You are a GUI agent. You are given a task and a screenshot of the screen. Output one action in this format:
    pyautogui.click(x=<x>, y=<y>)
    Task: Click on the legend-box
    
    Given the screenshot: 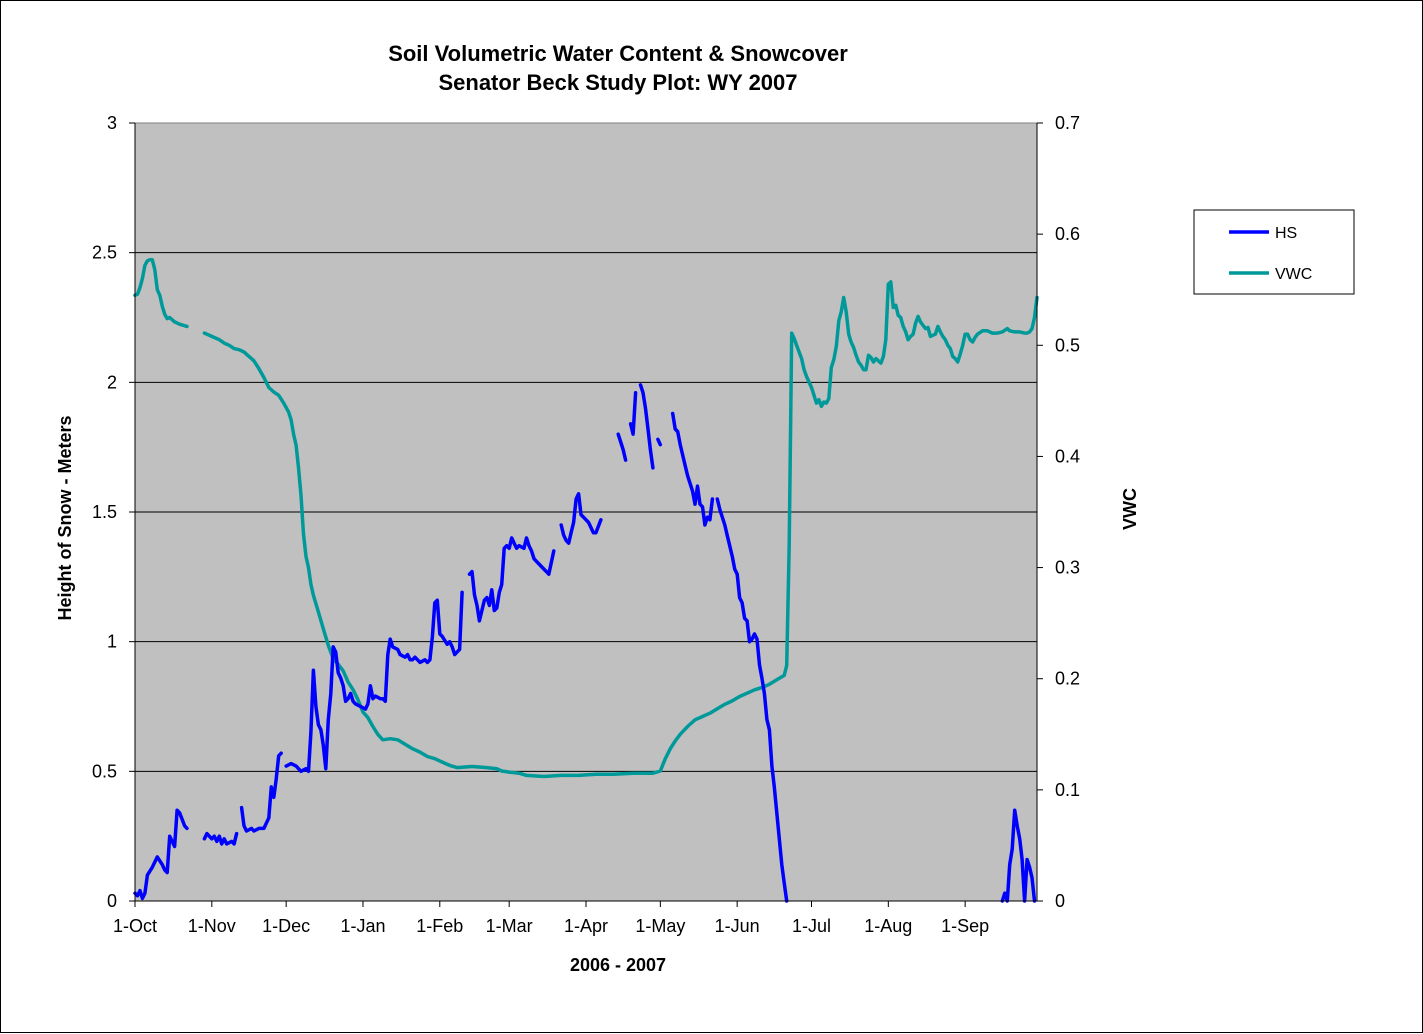 What is the action you would take?
    pyautogui.click(x=1274, y=252)
    